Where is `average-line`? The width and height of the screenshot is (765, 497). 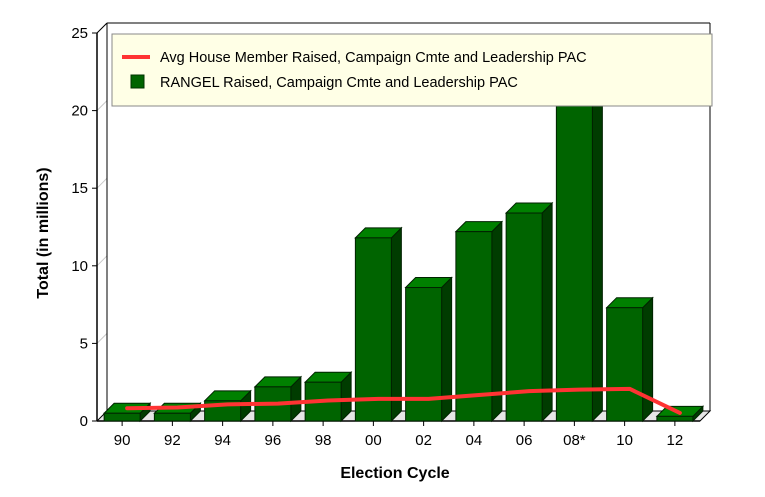 average-line is located at coordinates (403, 400).